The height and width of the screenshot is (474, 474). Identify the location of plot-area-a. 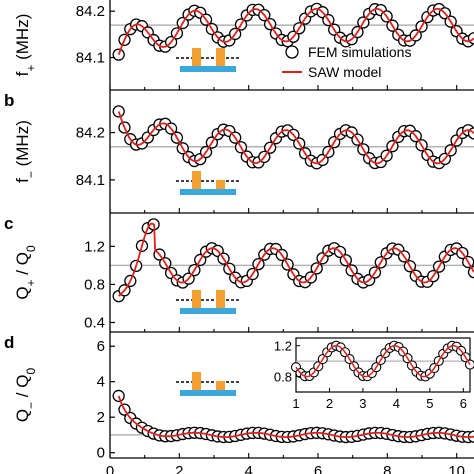
(292, 31).